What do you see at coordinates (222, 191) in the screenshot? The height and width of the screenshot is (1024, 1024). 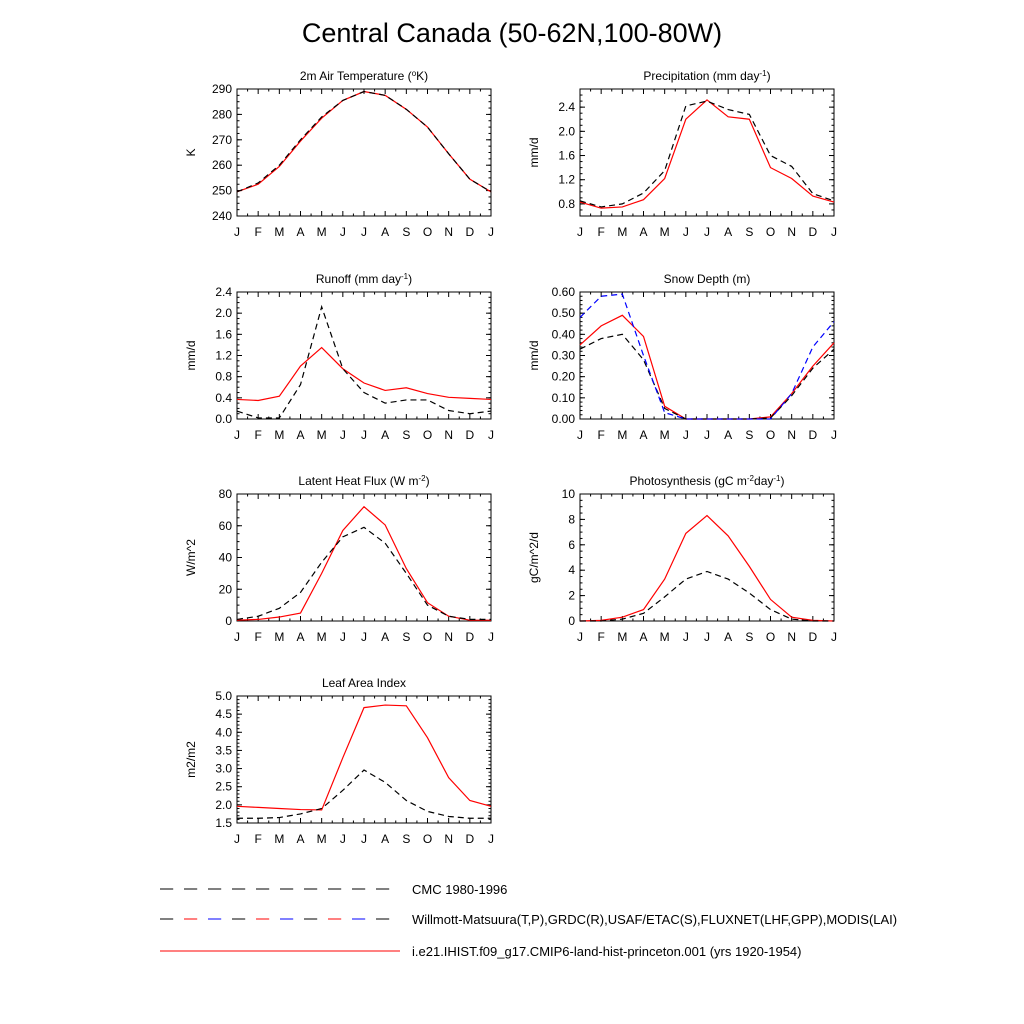 I see `y-tick-label: 250` at bounding box center [222, 191].